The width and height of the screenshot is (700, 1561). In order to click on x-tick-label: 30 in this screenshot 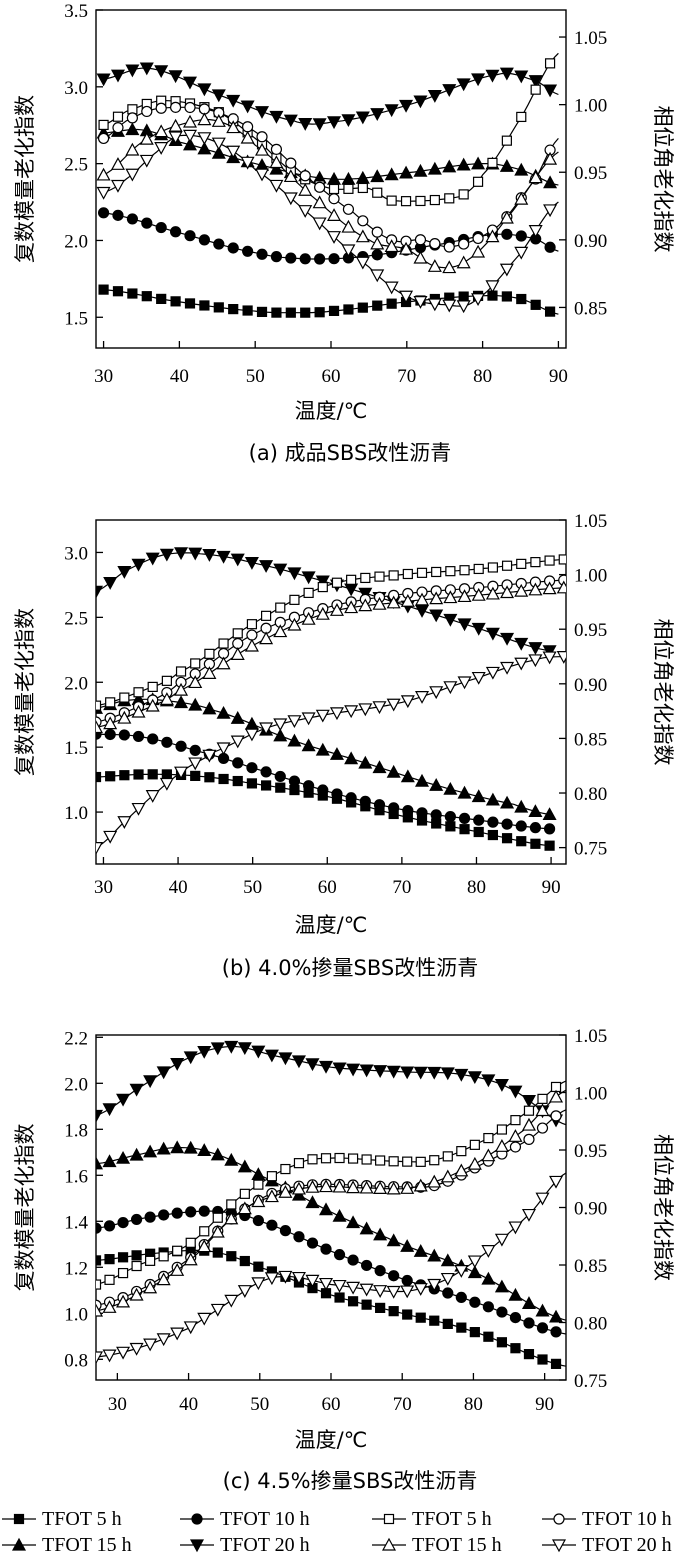, I will do `click(103, 887)`.